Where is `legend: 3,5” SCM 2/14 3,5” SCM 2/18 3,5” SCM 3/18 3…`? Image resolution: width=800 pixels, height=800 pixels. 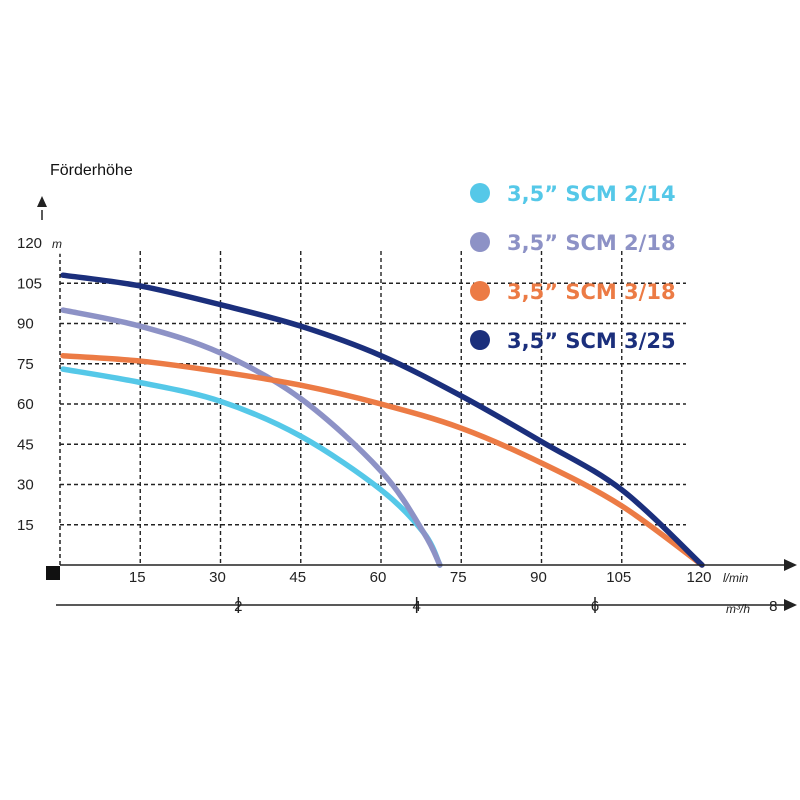 legend: 3,5” SCM 2/14 3,5” SCM 2/18 3,5” SCM 3/18 3… is located at coordinates (573, 267).